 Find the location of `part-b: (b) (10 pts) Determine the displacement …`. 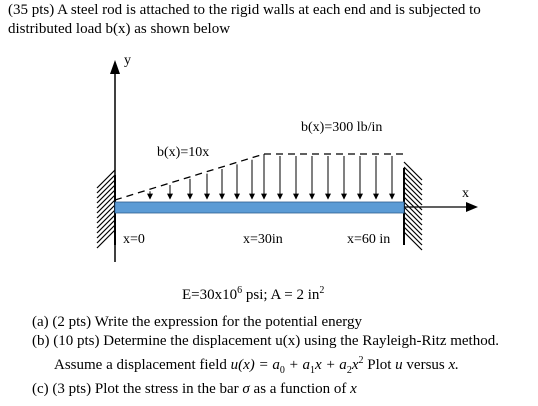

part-b: (b) (10 pts) Determine the displacement … is located at coordinates (265, 341).